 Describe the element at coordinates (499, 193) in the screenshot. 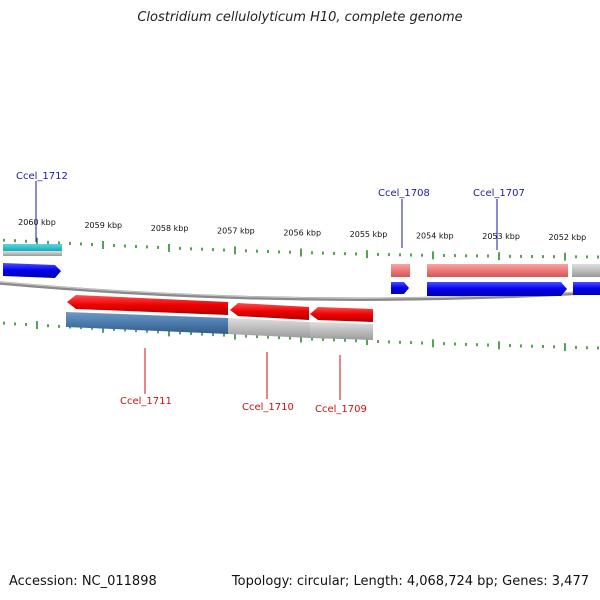

I see `gene-ccel-1707-label: Ccel_1707` at that location.